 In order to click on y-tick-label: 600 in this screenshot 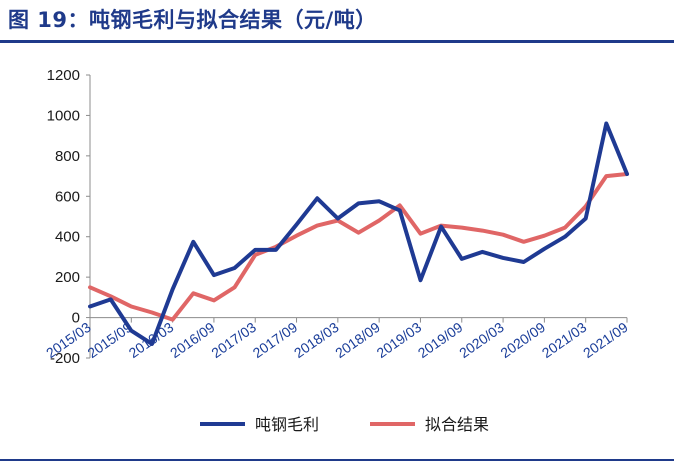, I will do `click(67, 196)`.